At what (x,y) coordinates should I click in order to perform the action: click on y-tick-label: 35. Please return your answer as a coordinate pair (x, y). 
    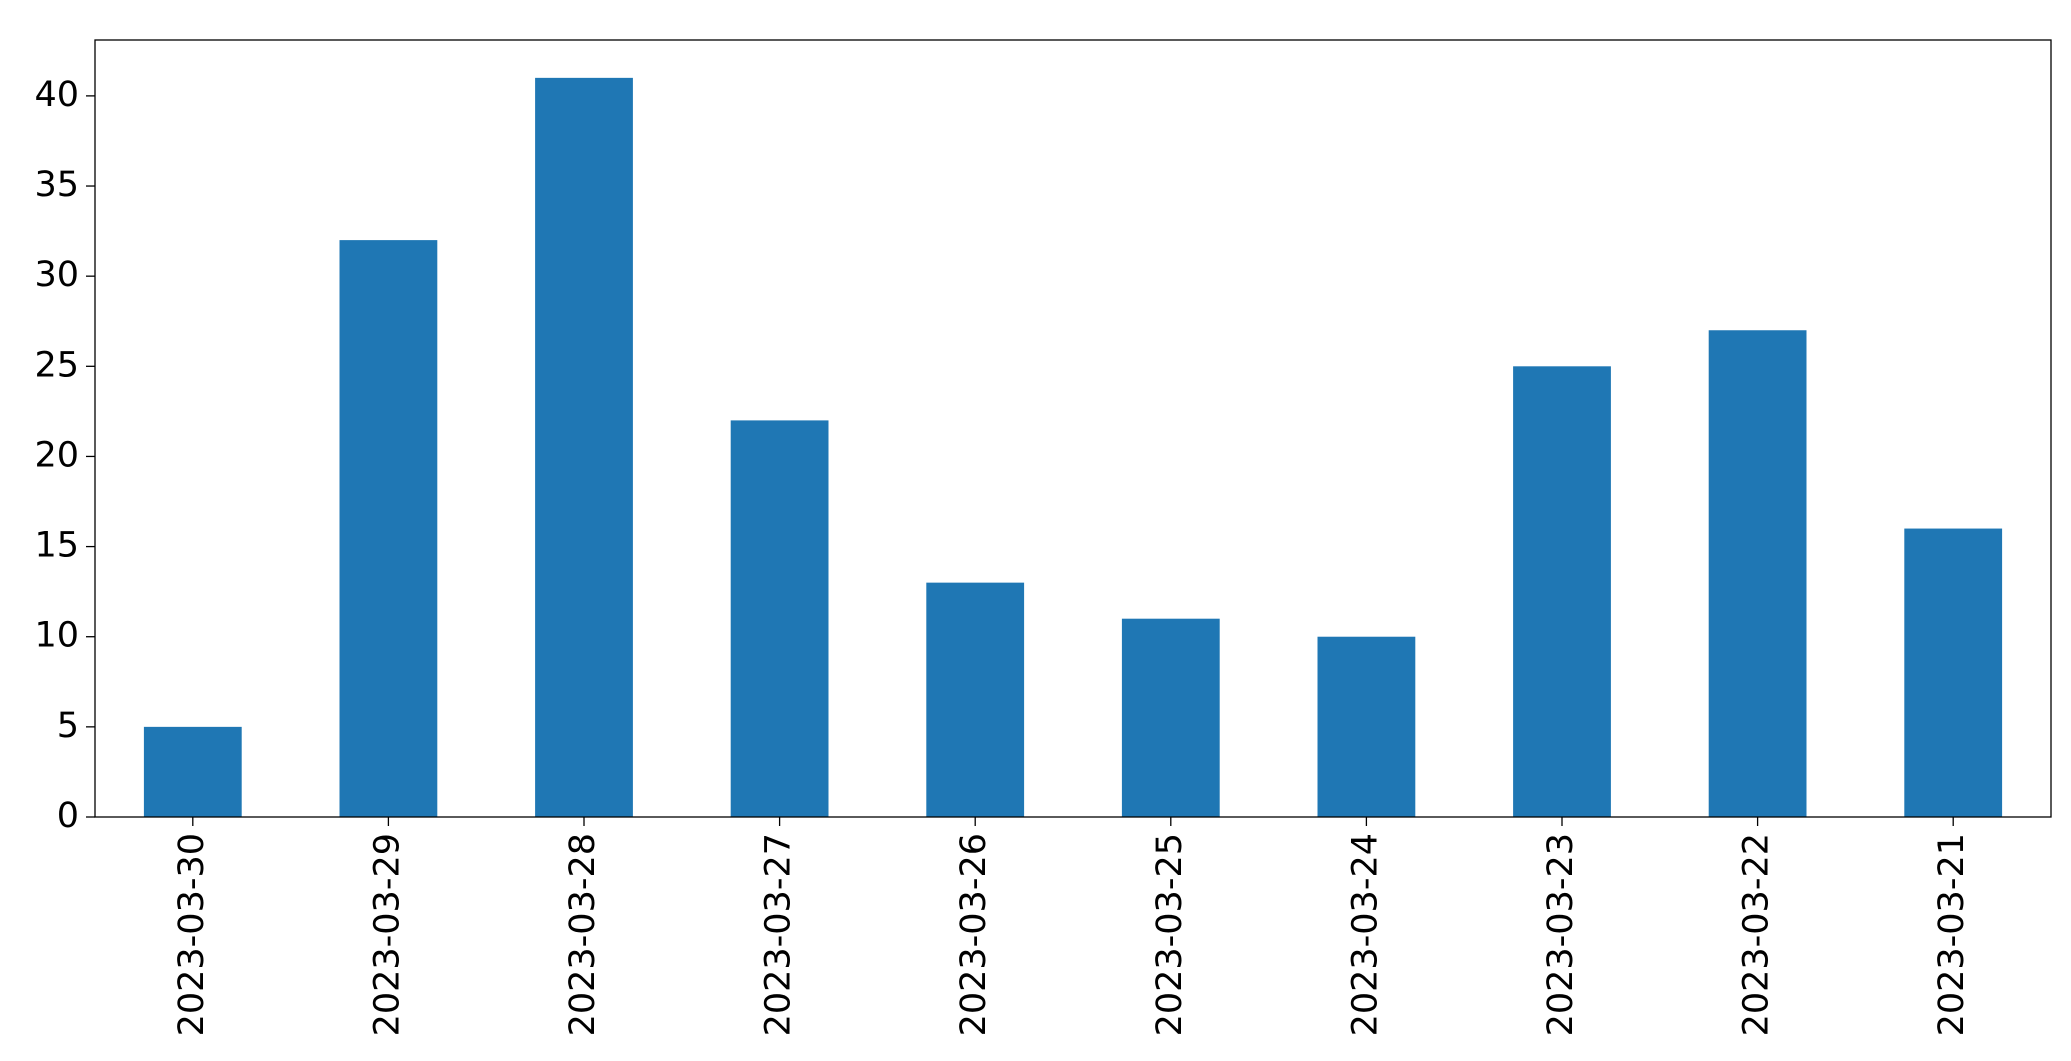
    Looking at the image, I should click on (56, 185).